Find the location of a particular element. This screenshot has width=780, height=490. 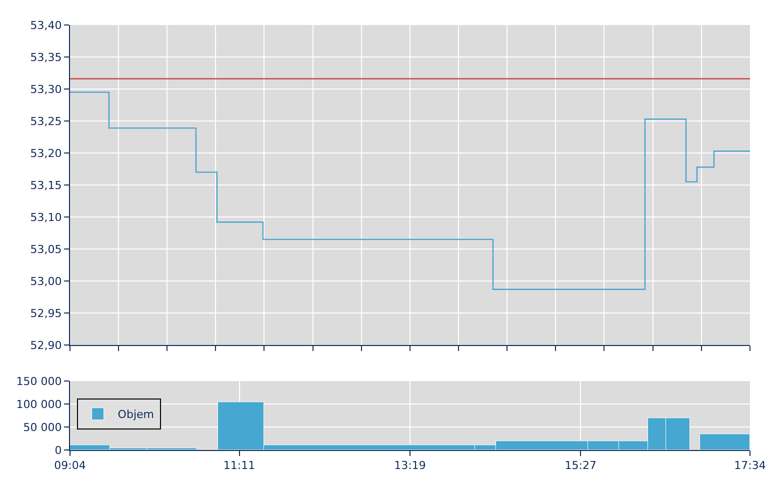

y-tick-label: 52,90 is located at coordinates (46, 345).